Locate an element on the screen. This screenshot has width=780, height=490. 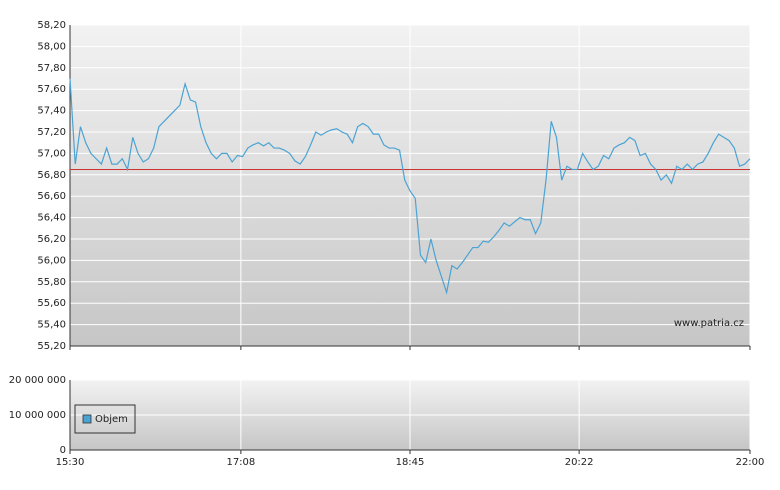
x-tick-label: 17:08 is located at coordinates (240, 462).